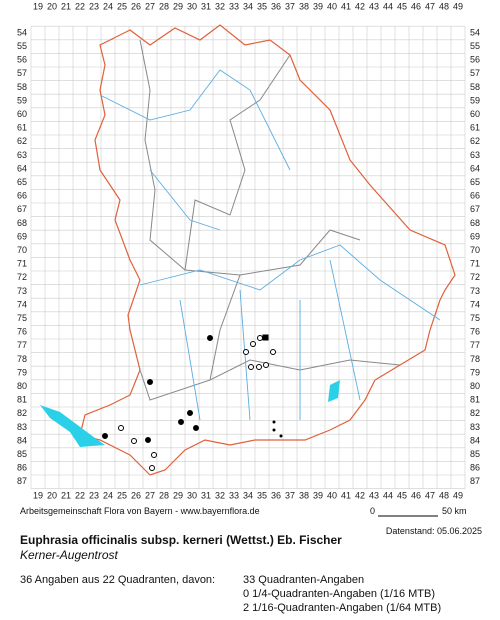 Image resolution: width=500 pixels, height=620 pixels. What do you see at coordinates (475, 196) in the screenshot?
I see `row-label: 66` at bounding box center [475, 196].